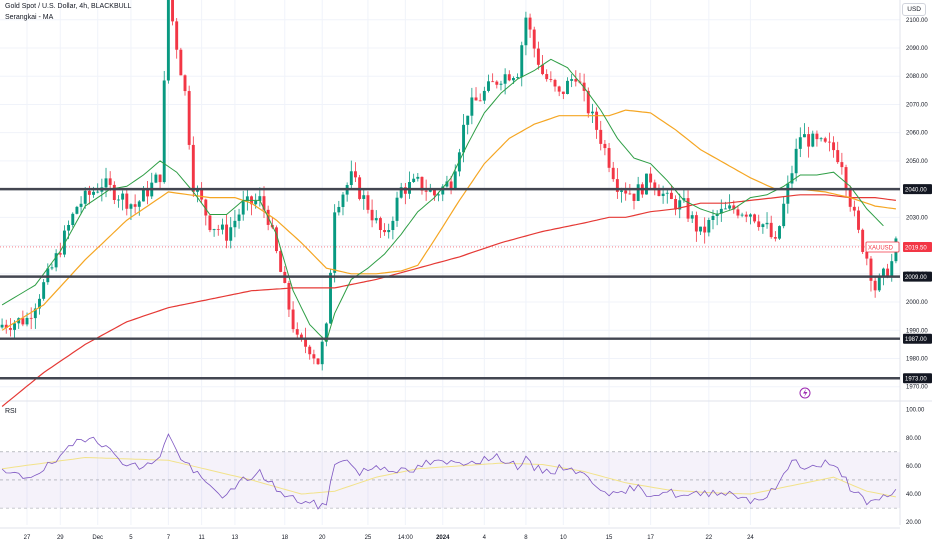 The height and width of the screenshot is (555, 932). I want to click on price-tick-label: 2100.00, so click(917, 21).